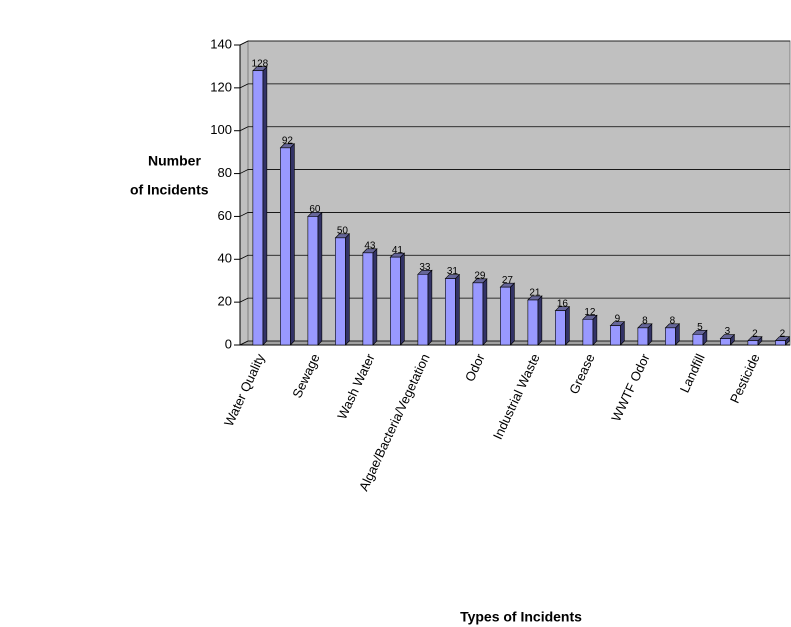  Describe the element at coordinates (590, 312) in the screenshot. I see `value-label: 12` at that location.